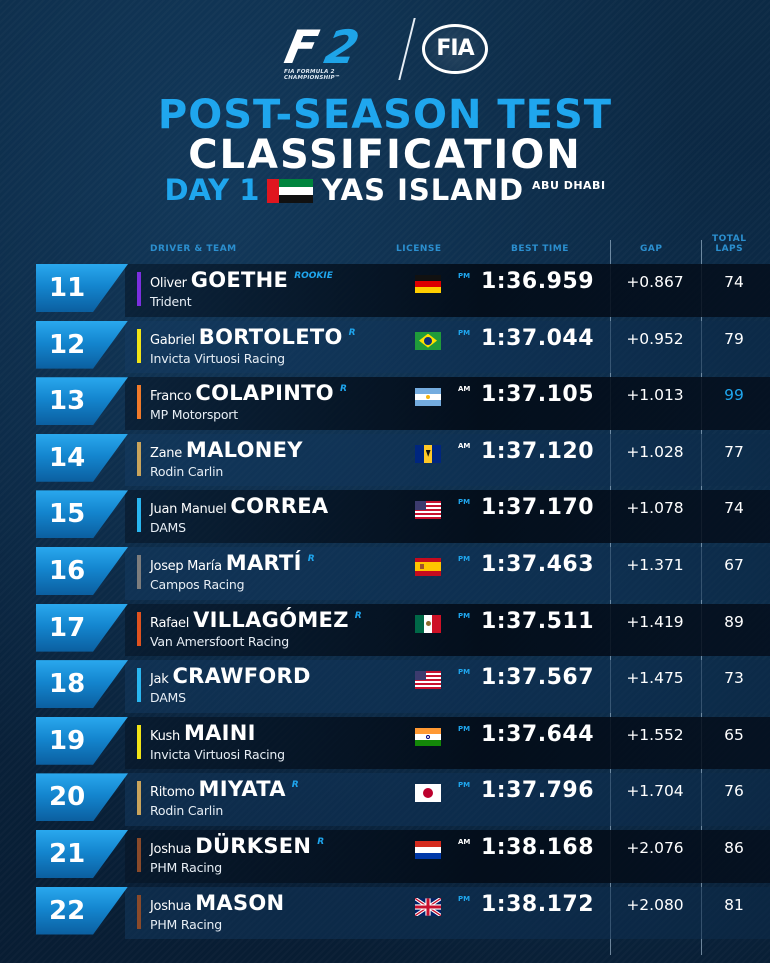 This screenshot has height=963, width=770. What do you see at coordinates (540, 249) in the screenshot?
I see `col-best-time: BEST TIME` at bounding box center [540, 249].